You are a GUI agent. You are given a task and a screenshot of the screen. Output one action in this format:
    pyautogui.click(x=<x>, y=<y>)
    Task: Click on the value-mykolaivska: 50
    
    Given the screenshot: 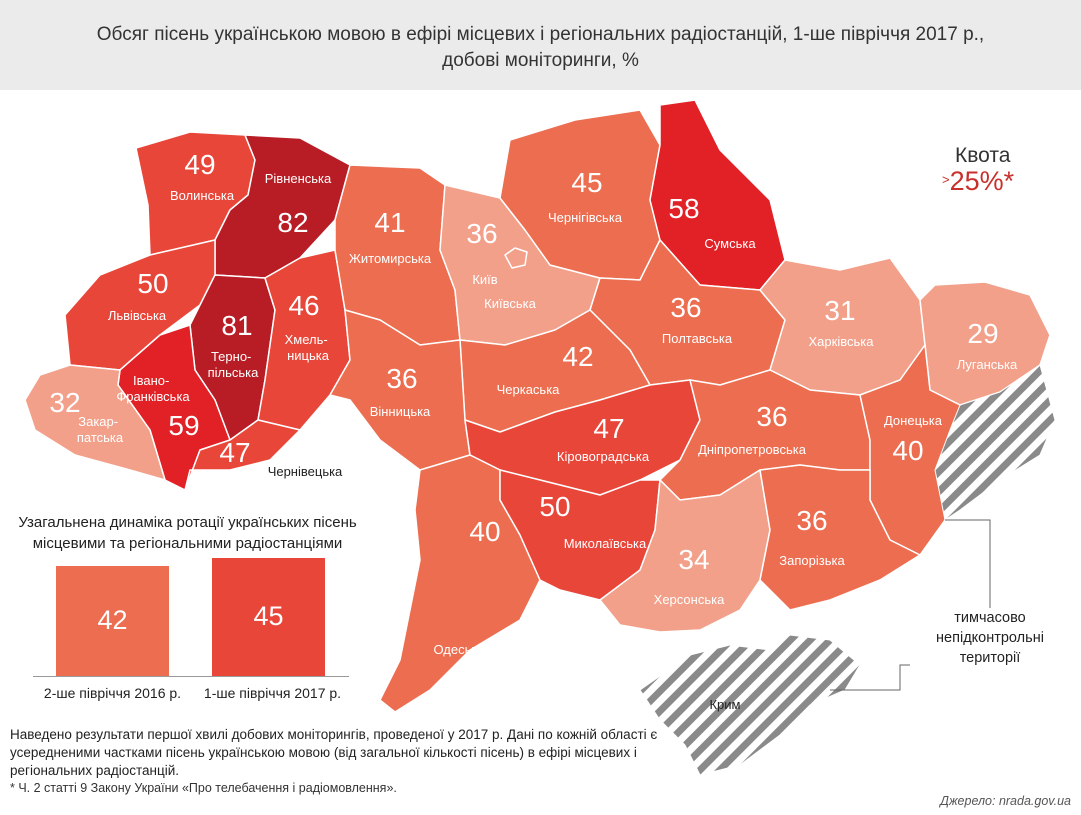 What is the action you would take?
    pyautogui.click(x=554, y=506)
    